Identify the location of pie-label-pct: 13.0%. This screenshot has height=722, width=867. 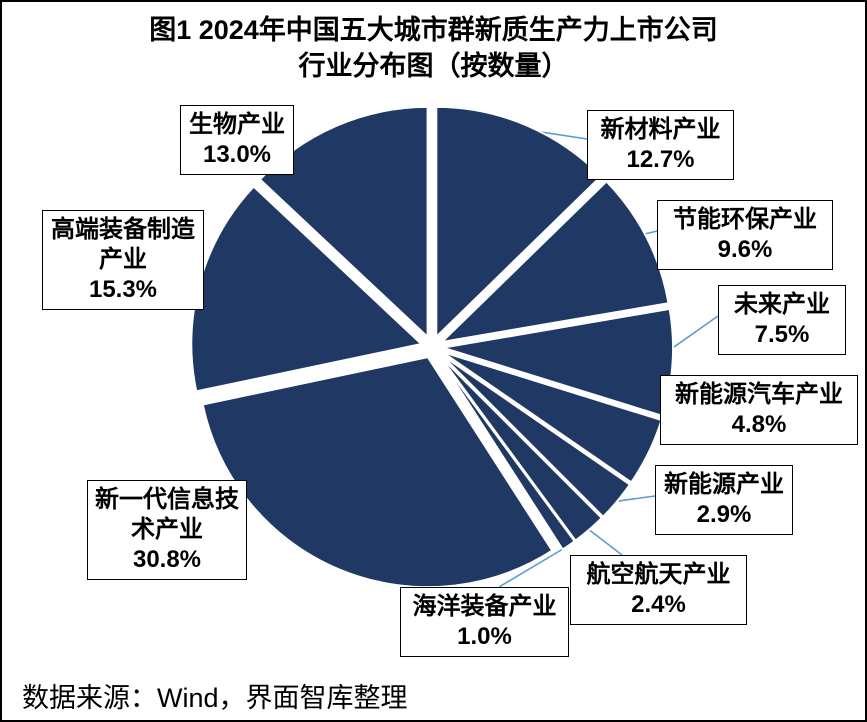
(237, 154).